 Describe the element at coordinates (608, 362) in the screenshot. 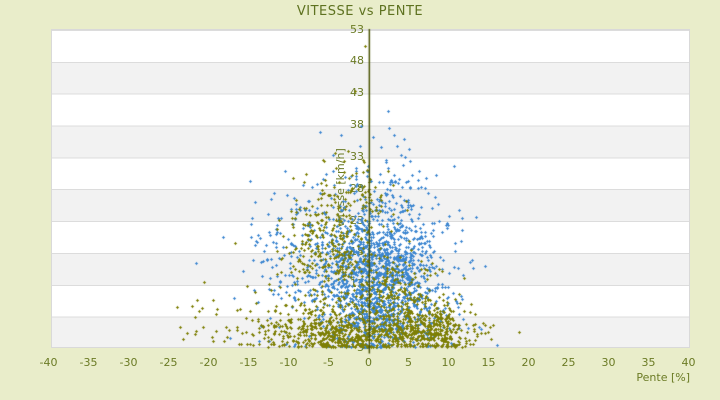

I see `x-tick-label: 30` at that location.